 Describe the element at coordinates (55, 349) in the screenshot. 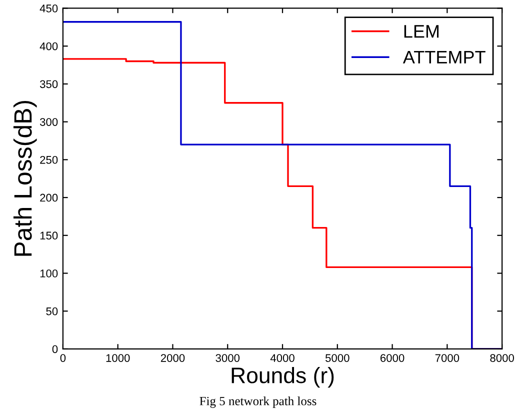

I see `y-tick-label: 0` at that location.